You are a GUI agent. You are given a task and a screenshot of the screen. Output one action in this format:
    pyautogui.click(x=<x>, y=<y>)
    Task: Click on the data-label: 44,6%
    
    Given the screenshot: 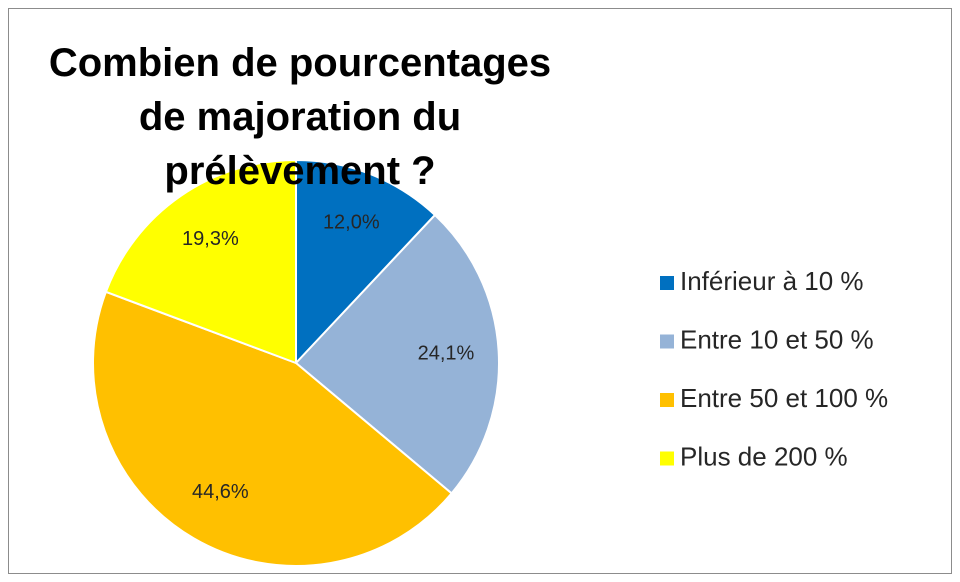 What is the action you would take?
    pyautogui.click(x=220, y=492)
    